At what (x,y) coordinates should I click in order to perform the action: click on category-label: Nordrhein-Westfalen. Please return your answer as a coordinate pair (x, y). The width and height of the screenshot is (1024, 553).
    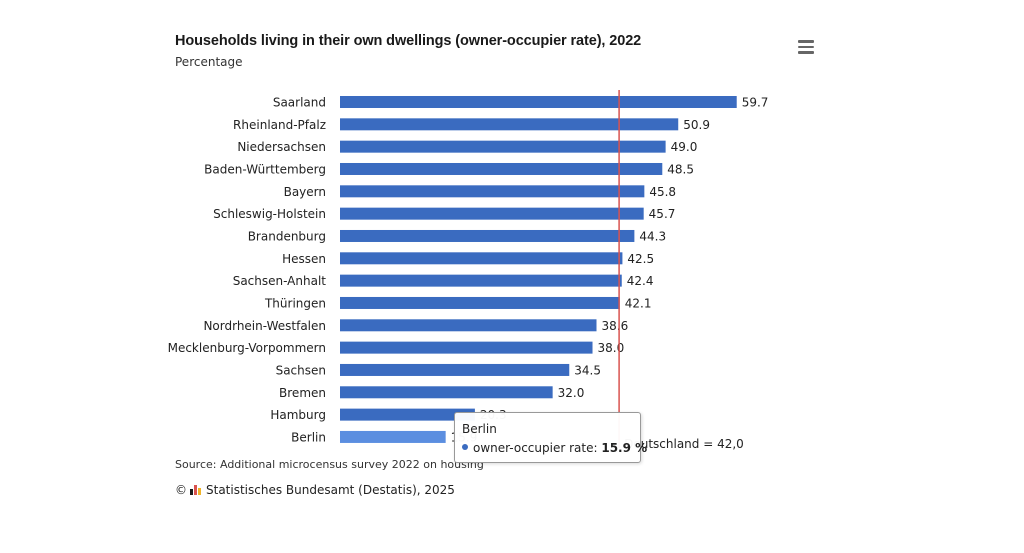
    Looking at the image, I should click on (264, 326).